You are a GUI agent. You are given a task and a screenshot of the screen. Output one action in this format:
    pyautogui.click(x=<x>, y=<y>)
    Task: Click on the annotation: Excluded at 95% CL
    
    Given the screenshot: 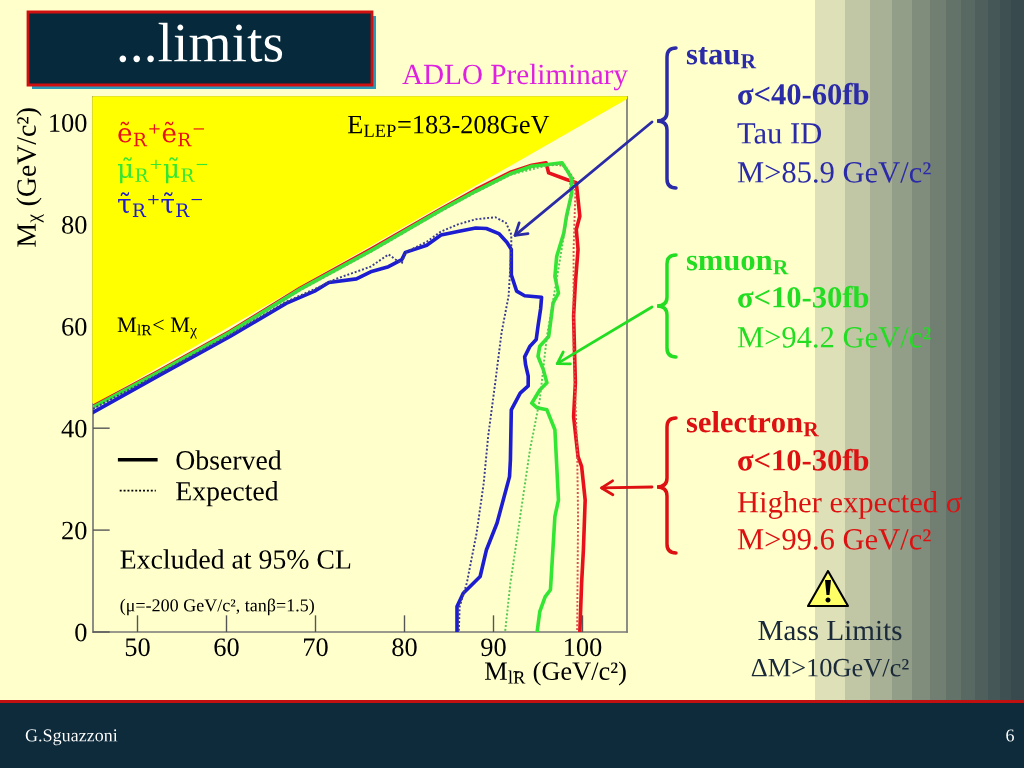 What is the action you would take?
    pyautogui.click(x=235, y=559)
    